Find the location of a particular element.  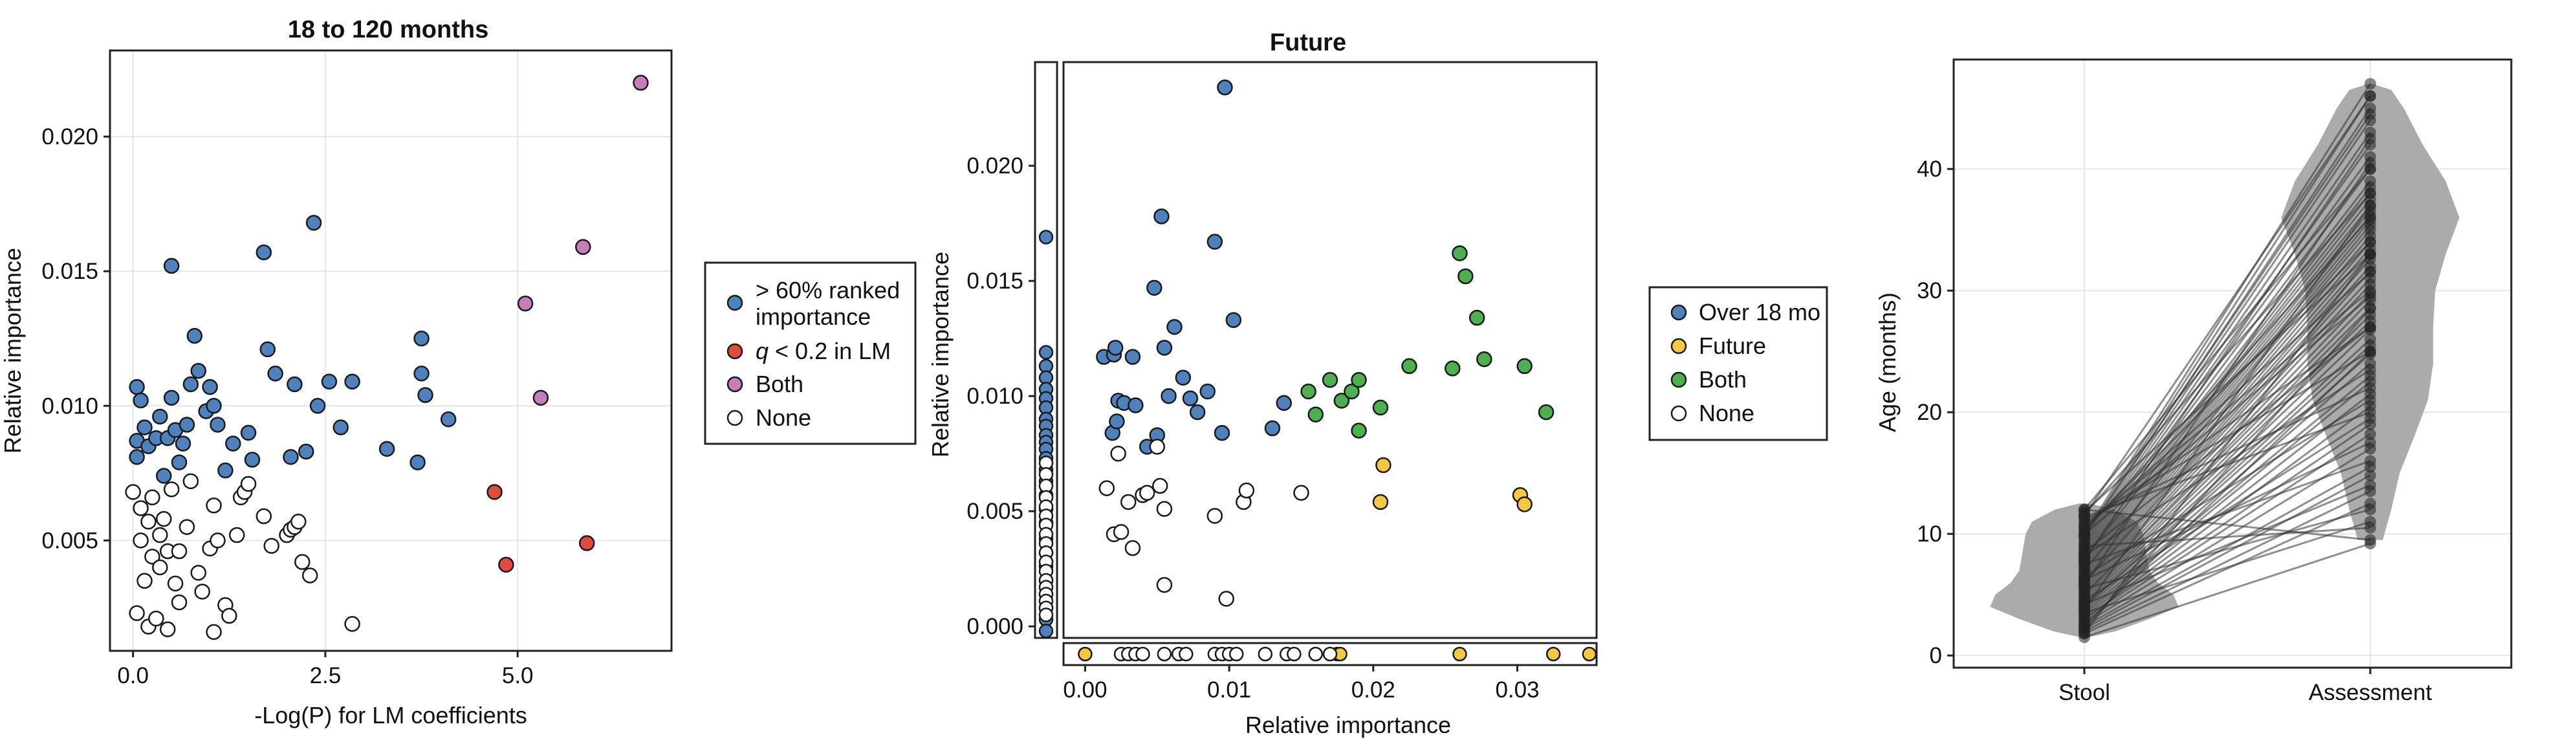

panel-1-x-axis-label: -Log(P) for LM coefficients is located at coordinates (390, 715).